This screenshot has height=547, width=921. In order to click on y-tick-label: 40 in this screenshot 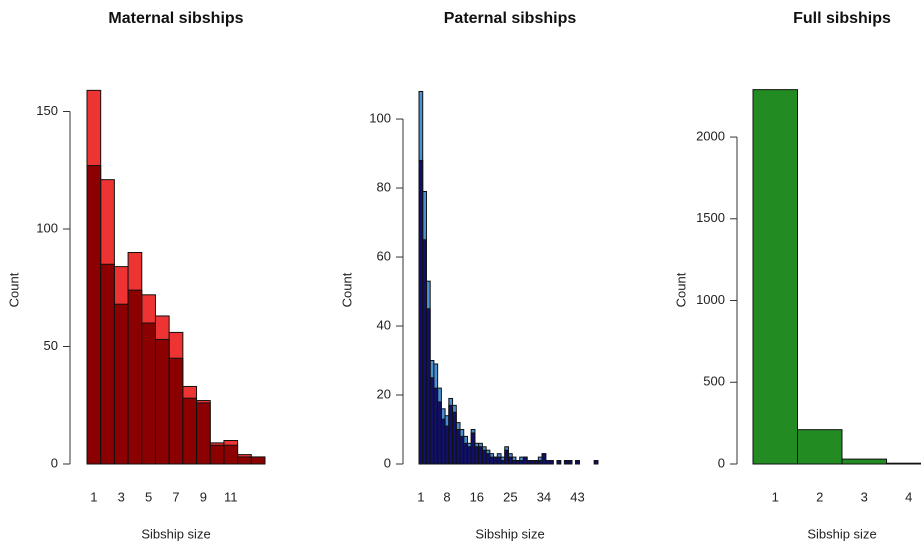, I will do `click(384, 324)`.